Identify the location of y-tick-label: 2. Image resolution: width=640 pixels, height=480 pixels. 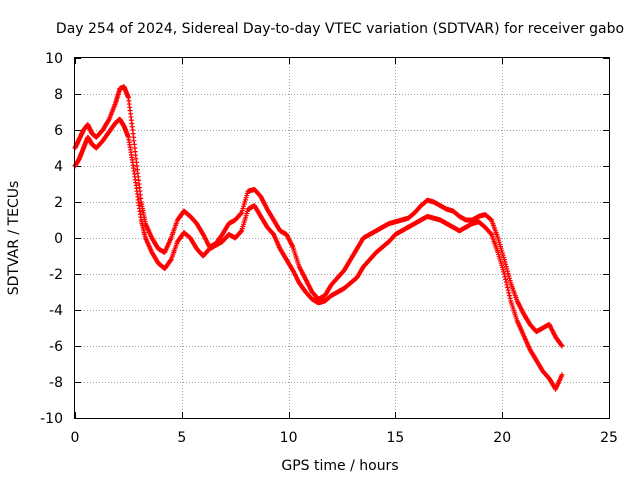
(58, 203).